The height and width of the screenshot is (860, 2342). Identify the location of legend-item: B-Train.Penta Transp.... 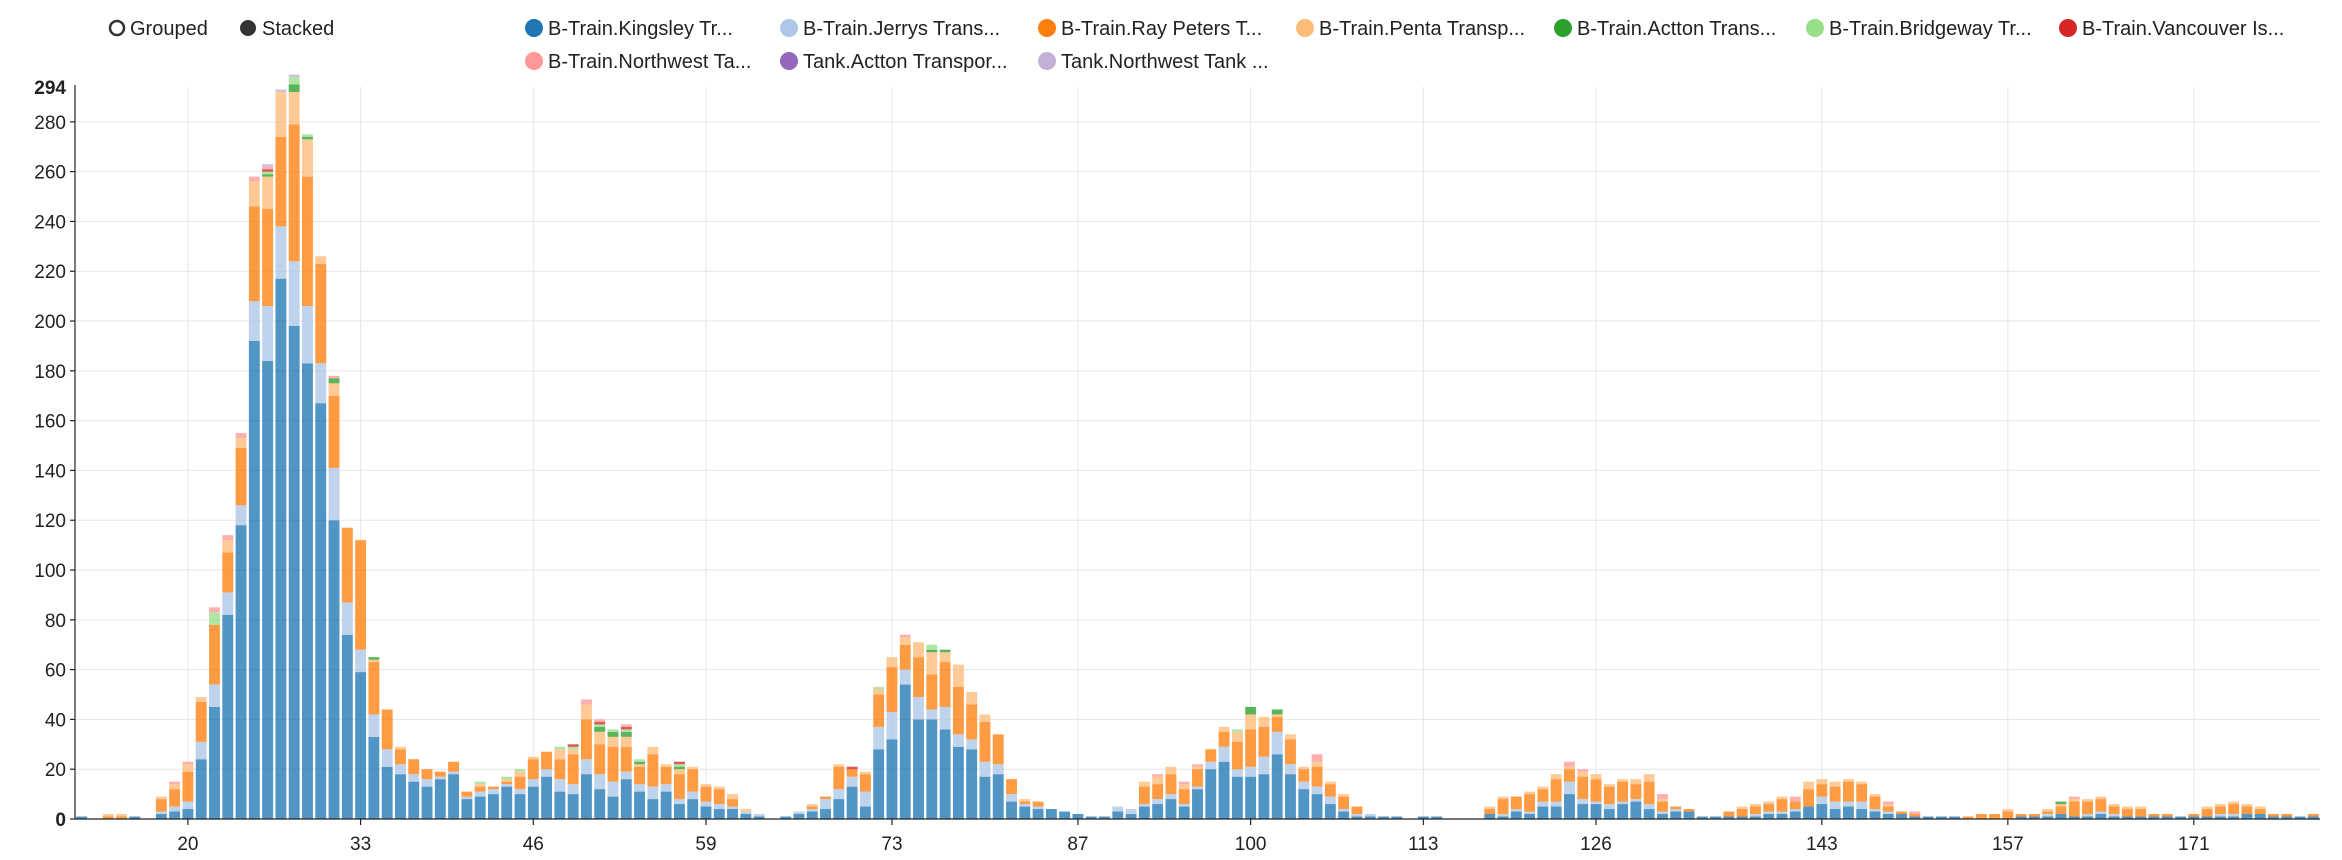
(1410, 29).